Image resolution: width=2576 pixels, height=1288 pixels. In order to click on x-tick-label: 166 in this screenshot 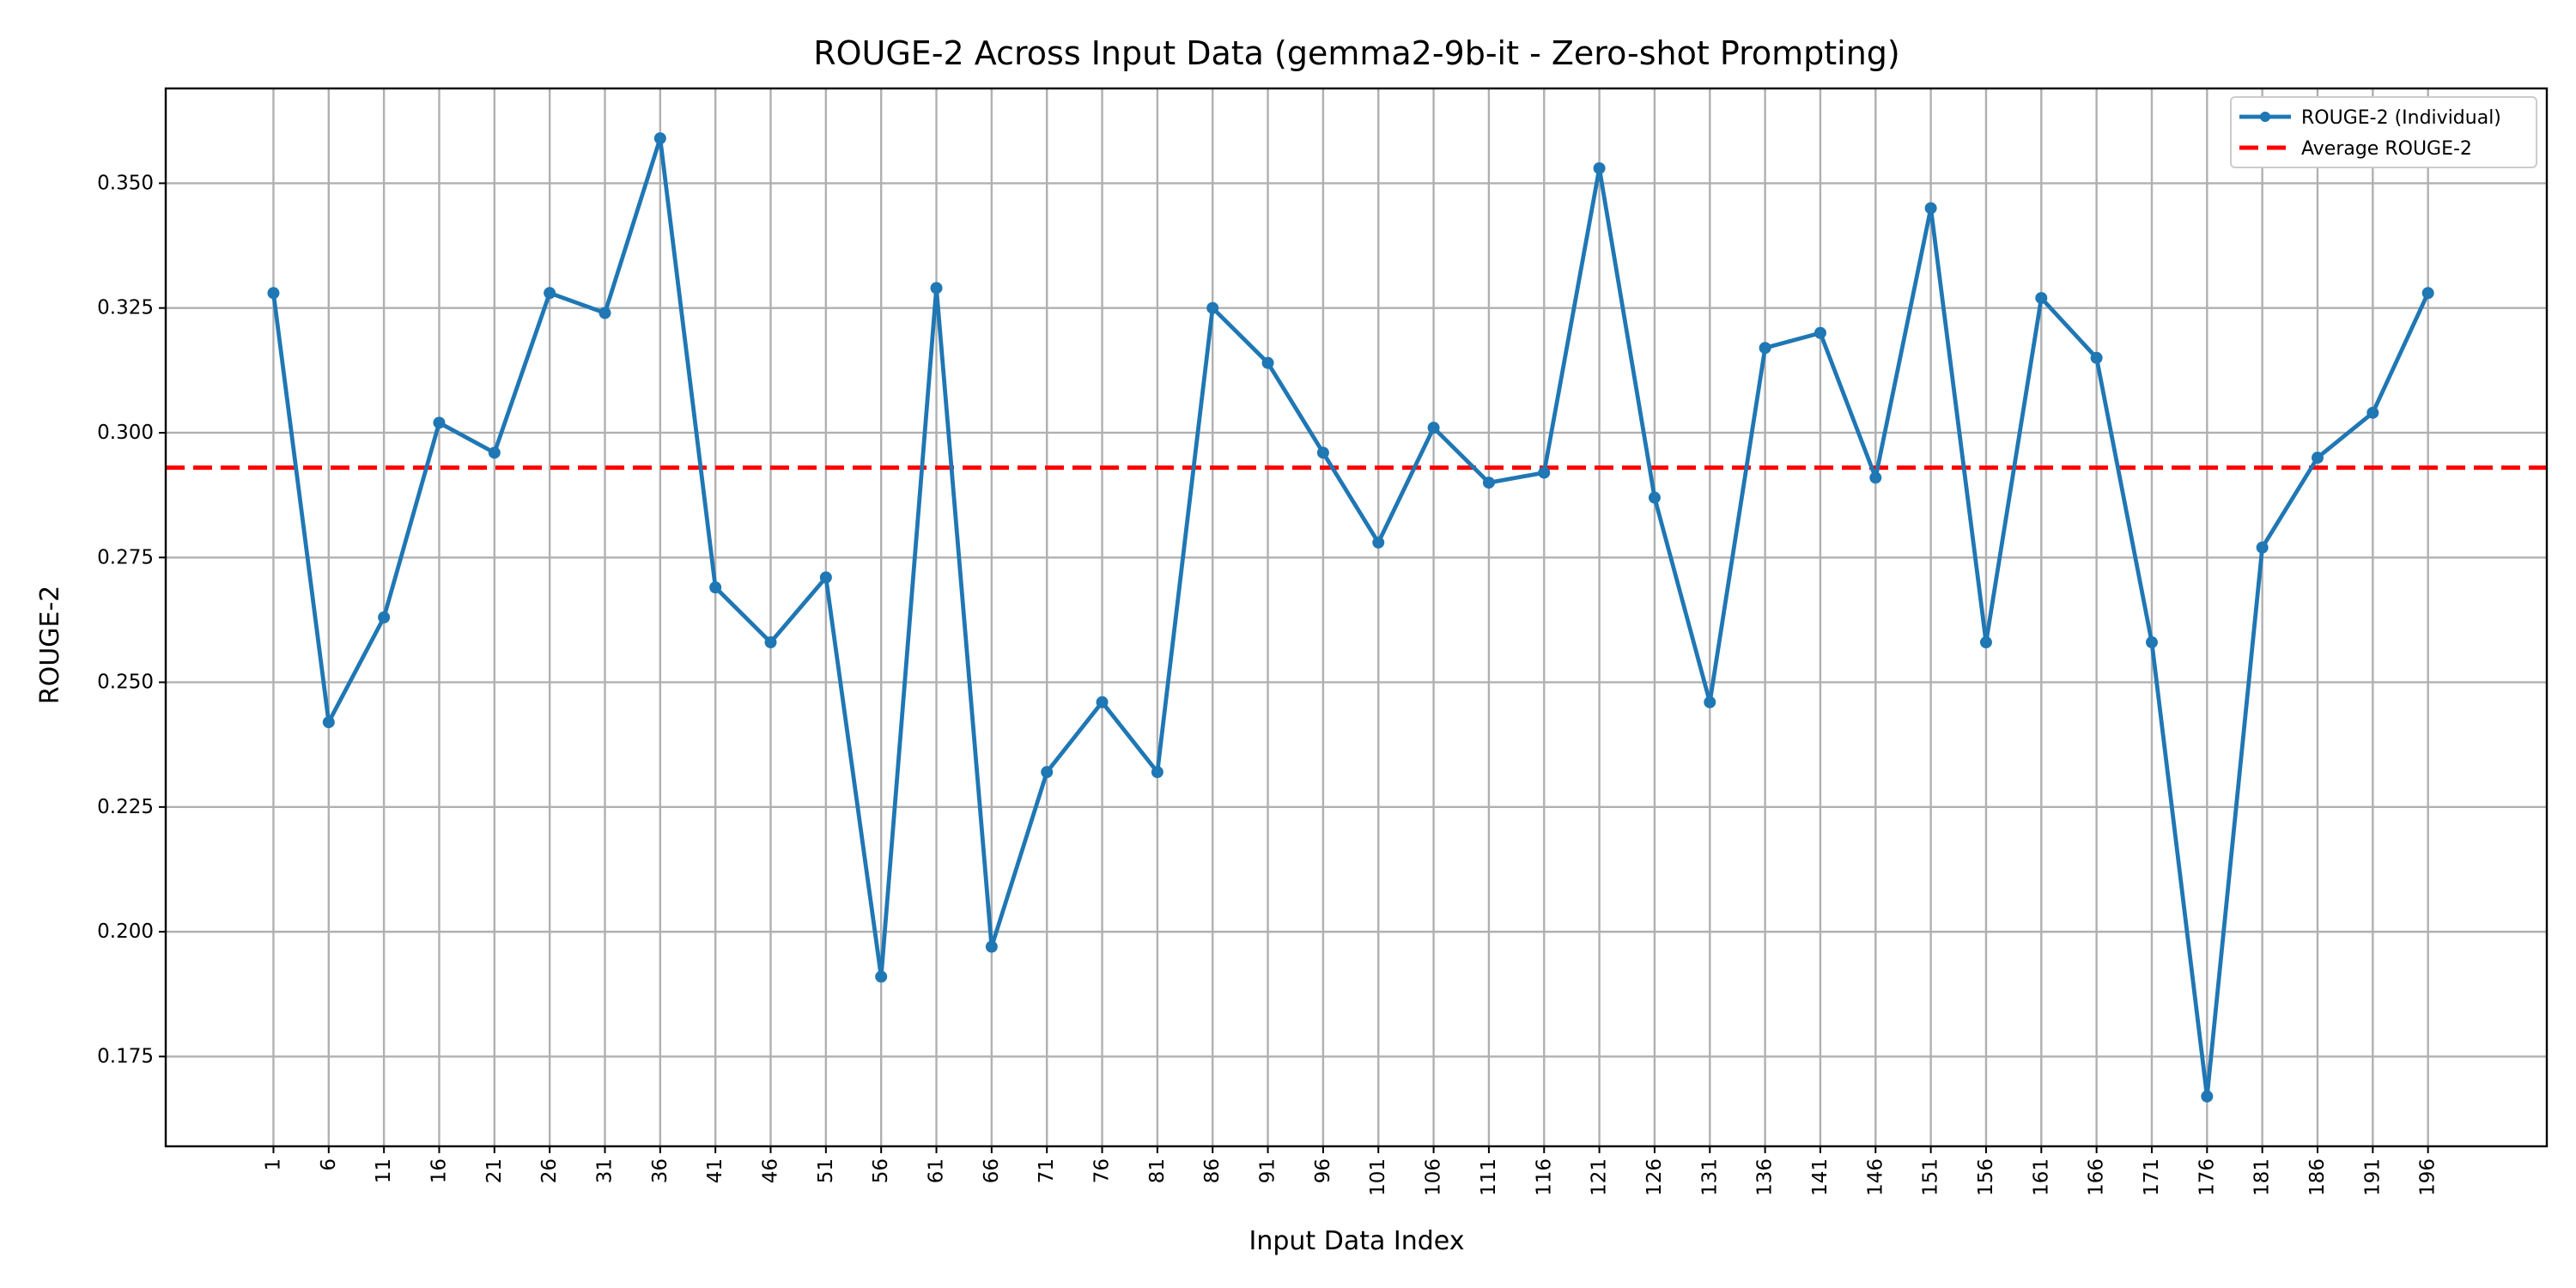, I will do `click(2097, 1177)`.